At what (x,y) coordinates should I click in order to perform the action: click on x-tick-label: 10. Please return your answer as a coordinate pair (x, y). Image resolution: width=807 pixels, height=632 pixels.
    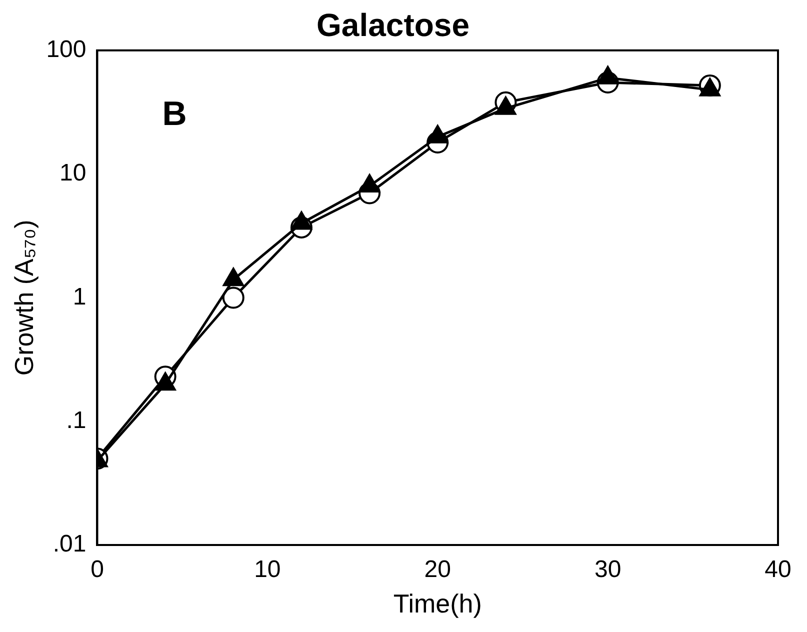
    Looking at the image, I should click on (267, 570).